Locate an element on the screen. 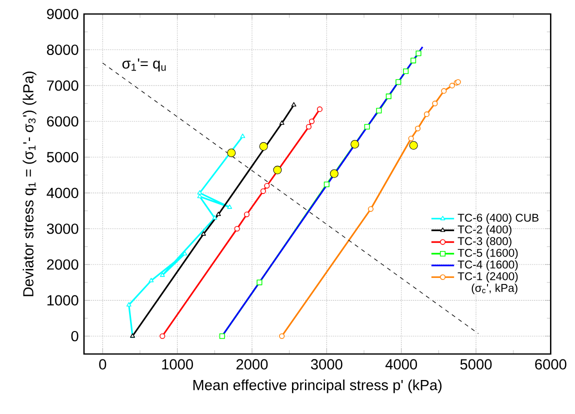 This screenshot has width=575, height=414. x-tick-label: 1000 is located at coordinates (177, 364).